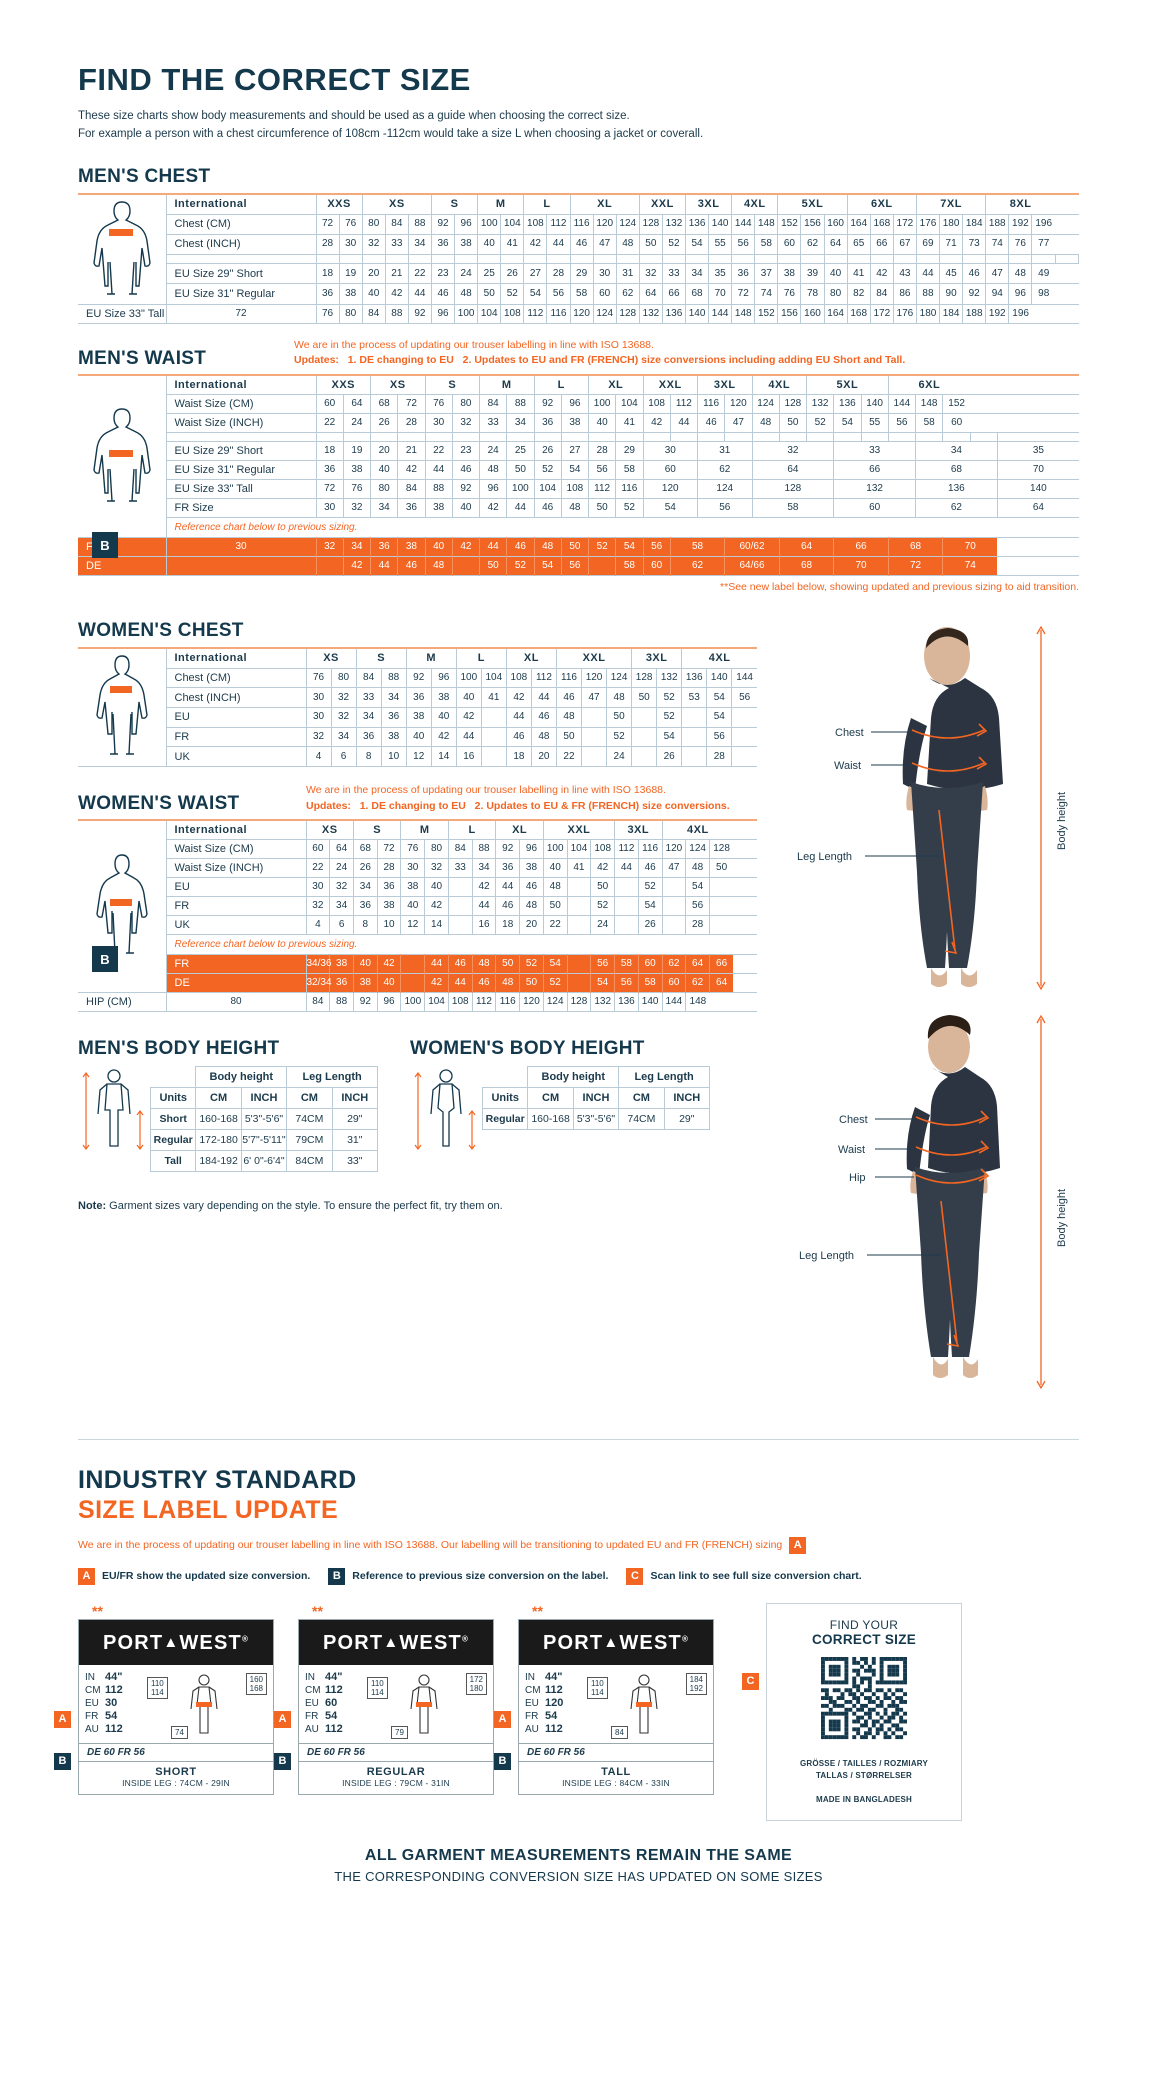  I want to click on legend-badge-c: C, so click(635, 1576).